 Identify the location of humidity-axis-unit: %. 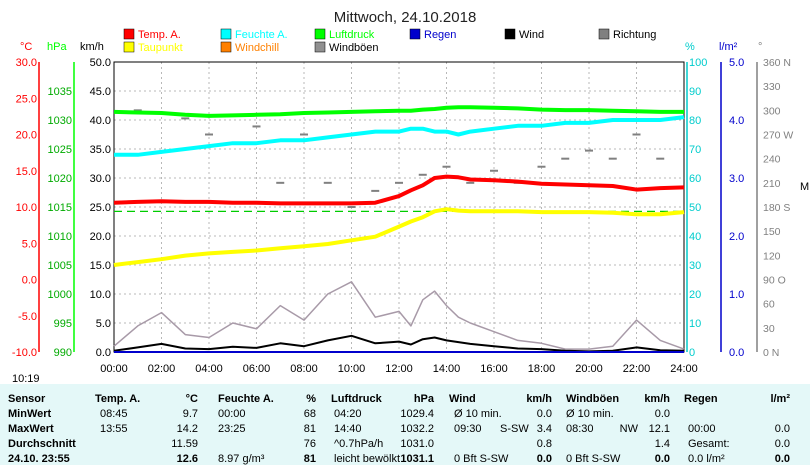
(690, 47).